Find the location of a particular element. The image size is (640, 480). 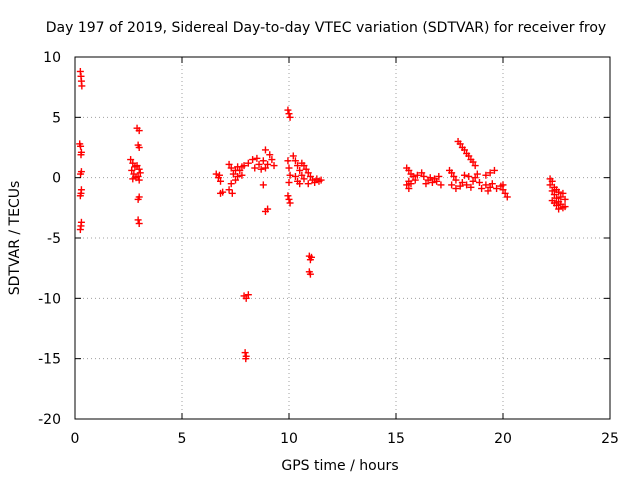

y-tick-label: 5 is located at coordinates (56, 118).